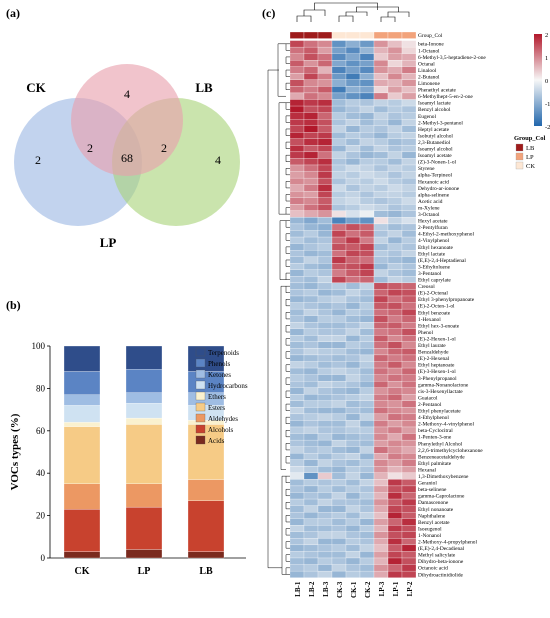  Describe the element at coordinates (437, 371) in the screenshot. I see `heatmap-row-label: (E)-3-Hexen-1-ol` at that location.